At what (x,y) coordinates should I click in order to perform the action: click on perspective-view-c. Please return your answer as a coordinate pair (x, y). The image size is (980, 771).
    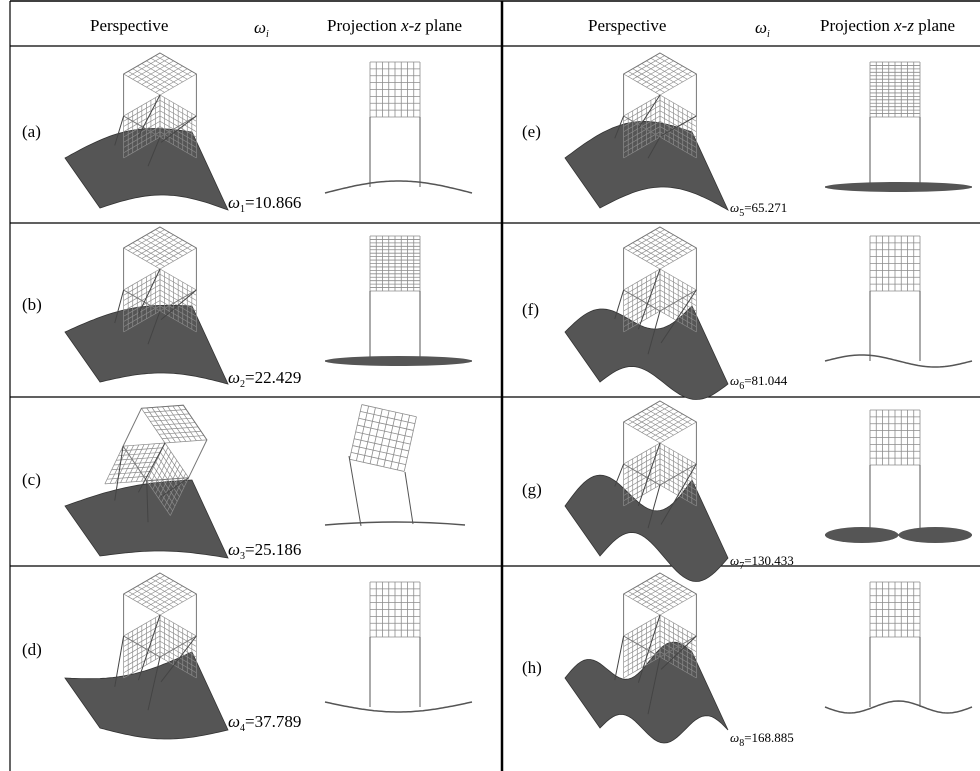
    Looking at the image, I should click on (146, 481).